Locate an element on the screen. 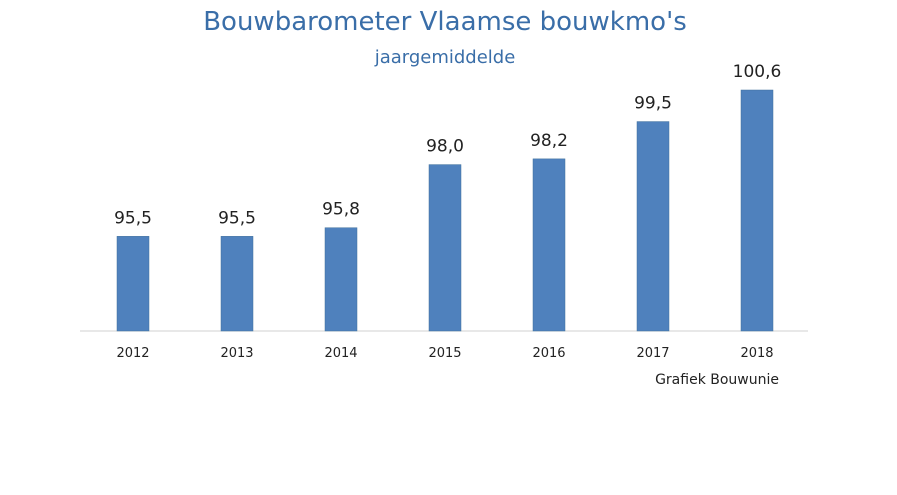  data-label-2012: 95,5 is located at coordinates (133, 218).